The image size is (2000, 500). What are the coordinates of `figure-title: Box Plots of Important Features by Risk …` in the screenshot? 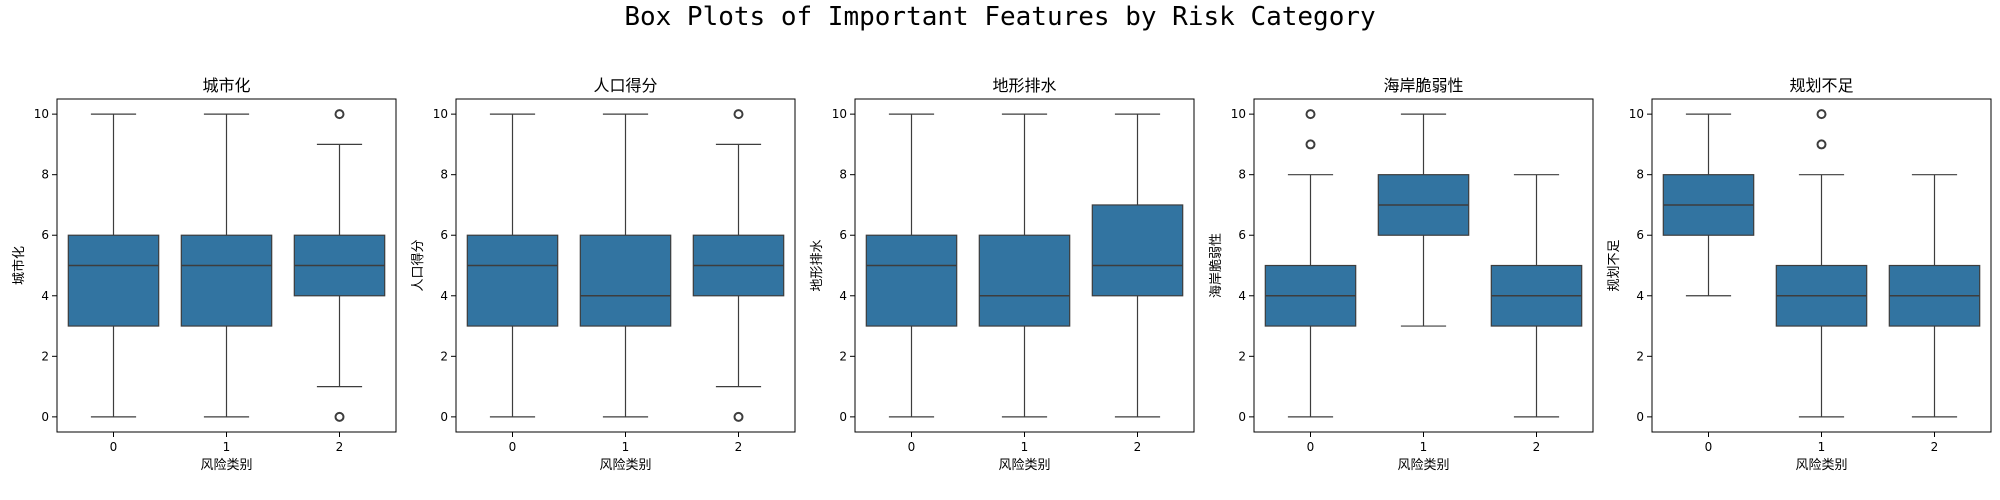 It's located at (1000, 17).